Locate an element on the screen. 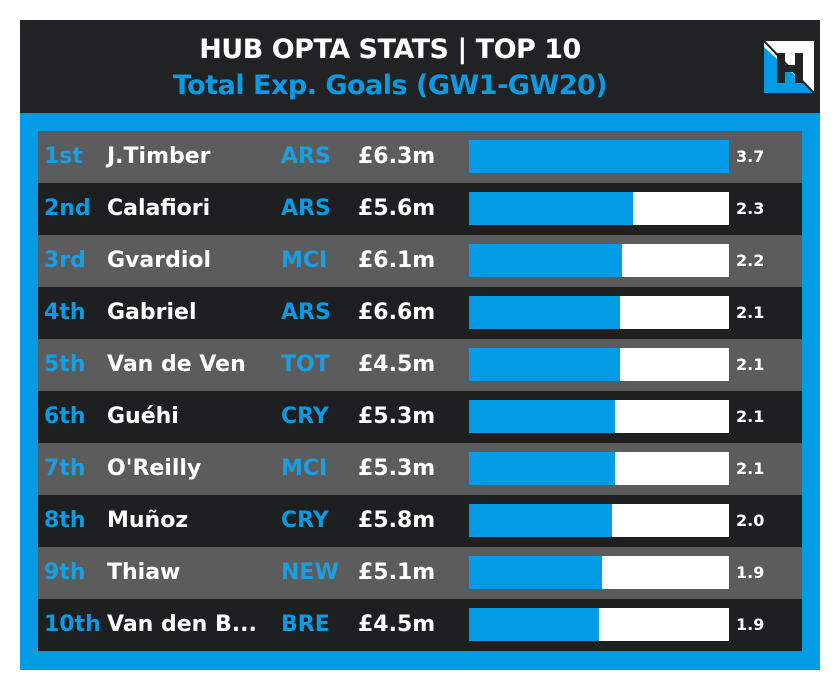 Image resolution: width=840 pixels, height=690 pixels. player-name: Calafiori is located at coordinates (159, 208).